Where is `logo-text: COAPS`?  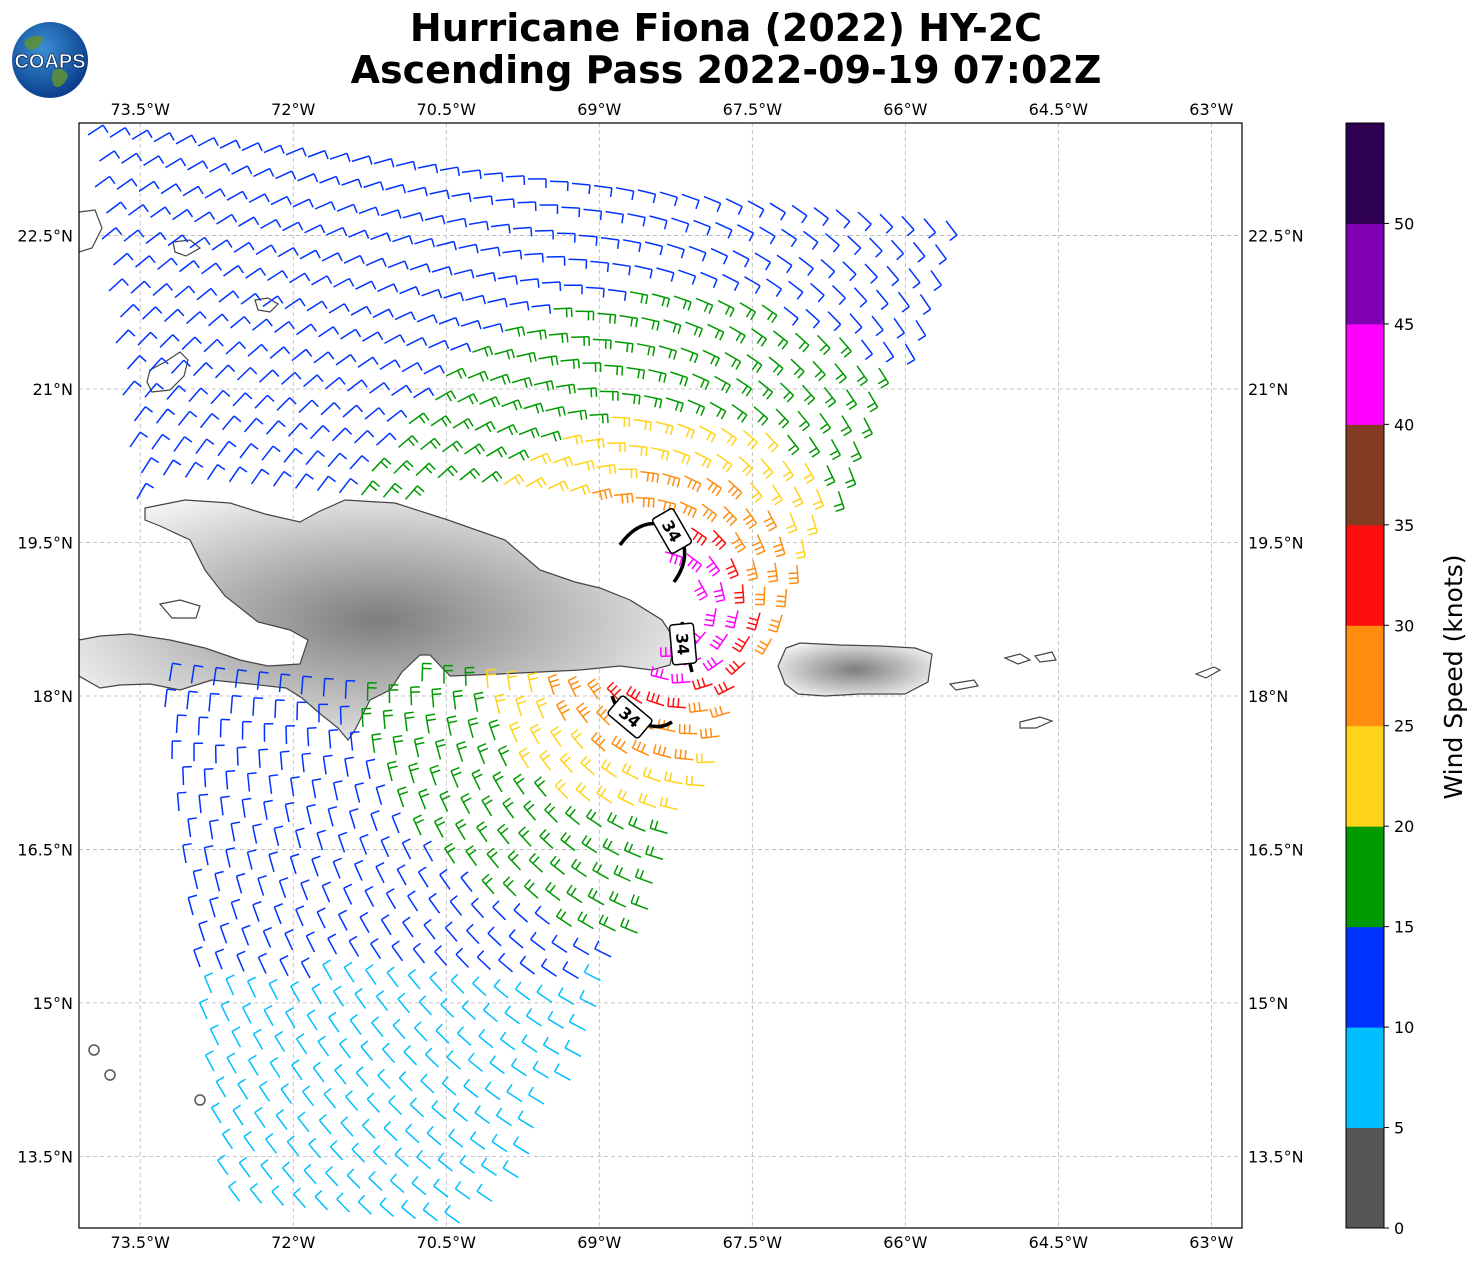
logo-text: COAPS is located at coordinates (49, 62).